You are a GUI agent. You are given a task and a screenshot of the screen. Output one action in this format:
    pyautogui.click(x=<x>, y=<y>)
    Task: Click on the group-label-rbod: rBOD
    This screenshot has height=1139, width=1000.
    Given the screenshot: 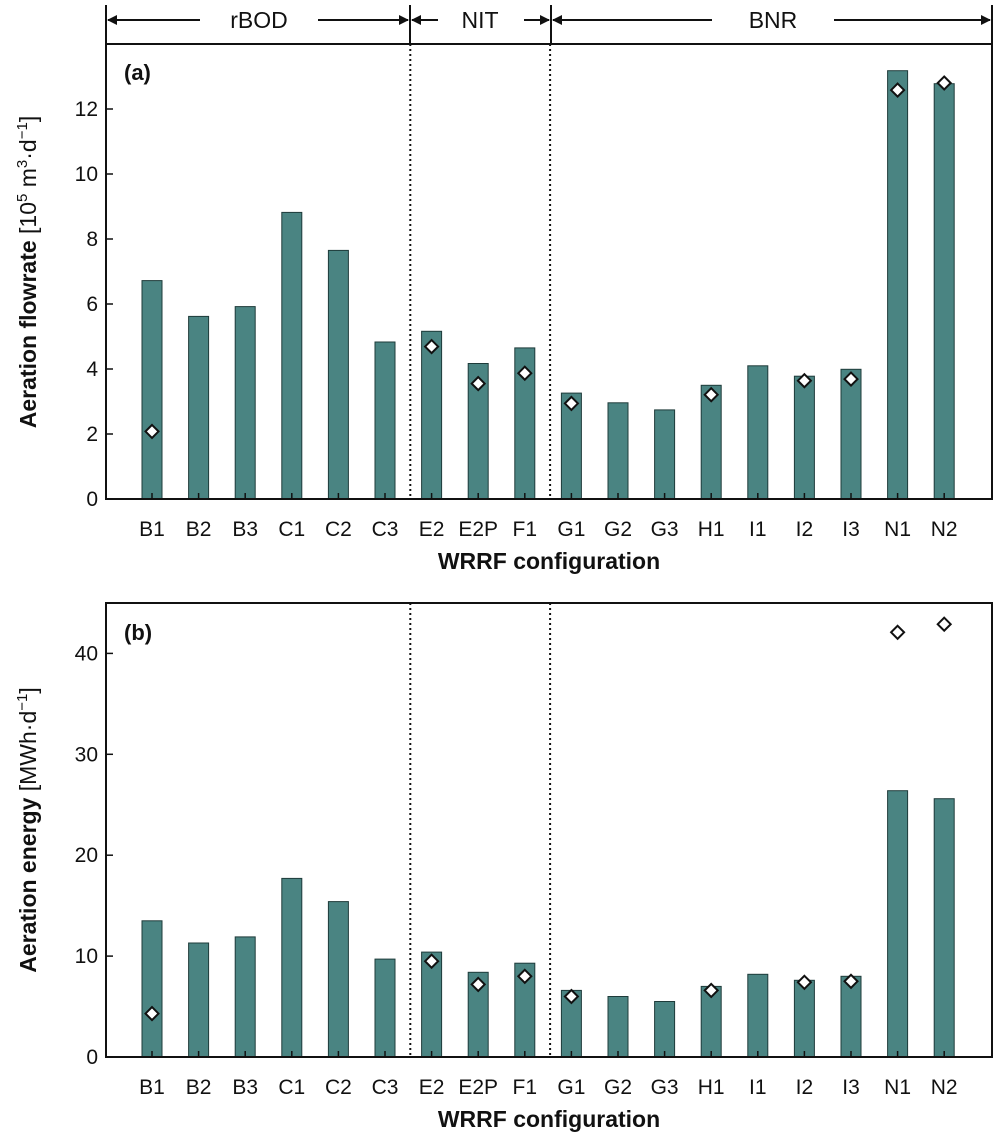 What is the action you would take?
    pyautogui.click(x=259, y=20)
    